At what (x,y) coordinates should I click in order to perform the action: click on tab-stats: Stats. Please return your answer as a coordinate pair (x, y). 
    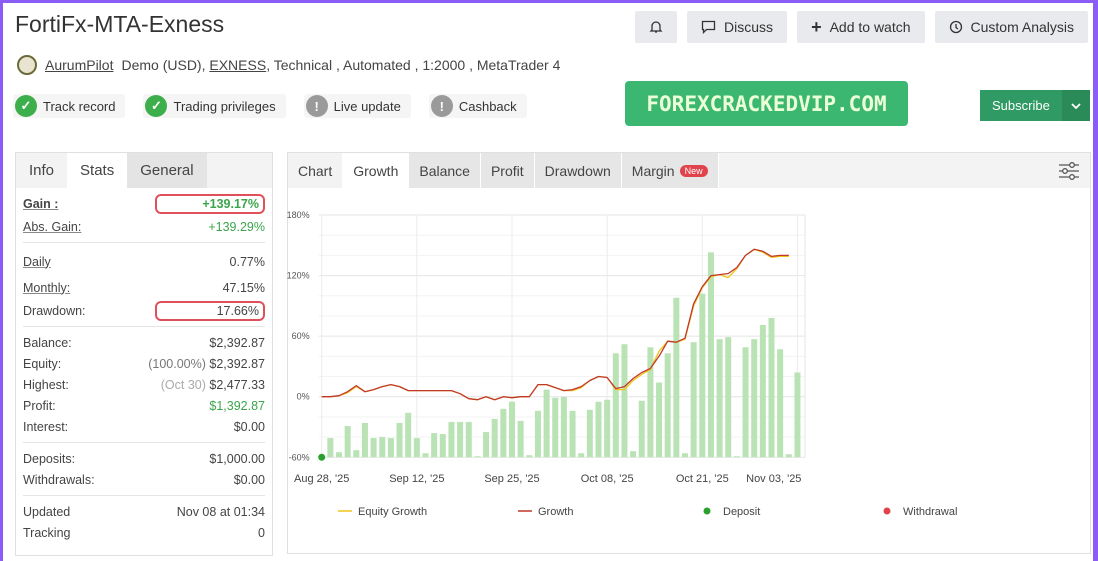
    Looking at the image, I should click on (97, 170).